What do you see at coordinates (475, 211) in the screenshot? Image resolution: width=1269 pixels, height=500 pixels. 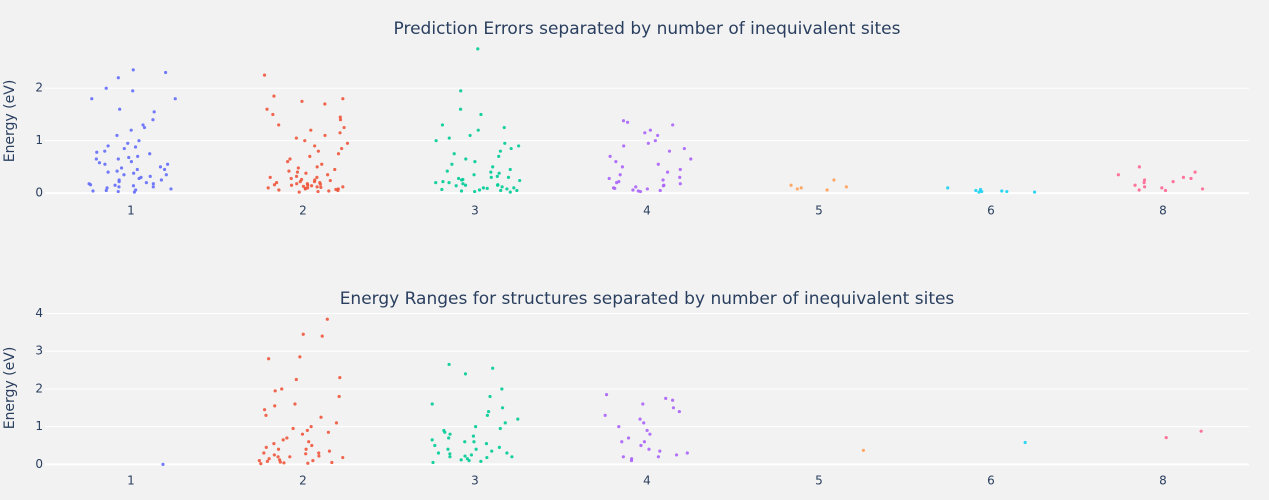 I see `x-tick-label: 3` at bounding box center [475, 211].